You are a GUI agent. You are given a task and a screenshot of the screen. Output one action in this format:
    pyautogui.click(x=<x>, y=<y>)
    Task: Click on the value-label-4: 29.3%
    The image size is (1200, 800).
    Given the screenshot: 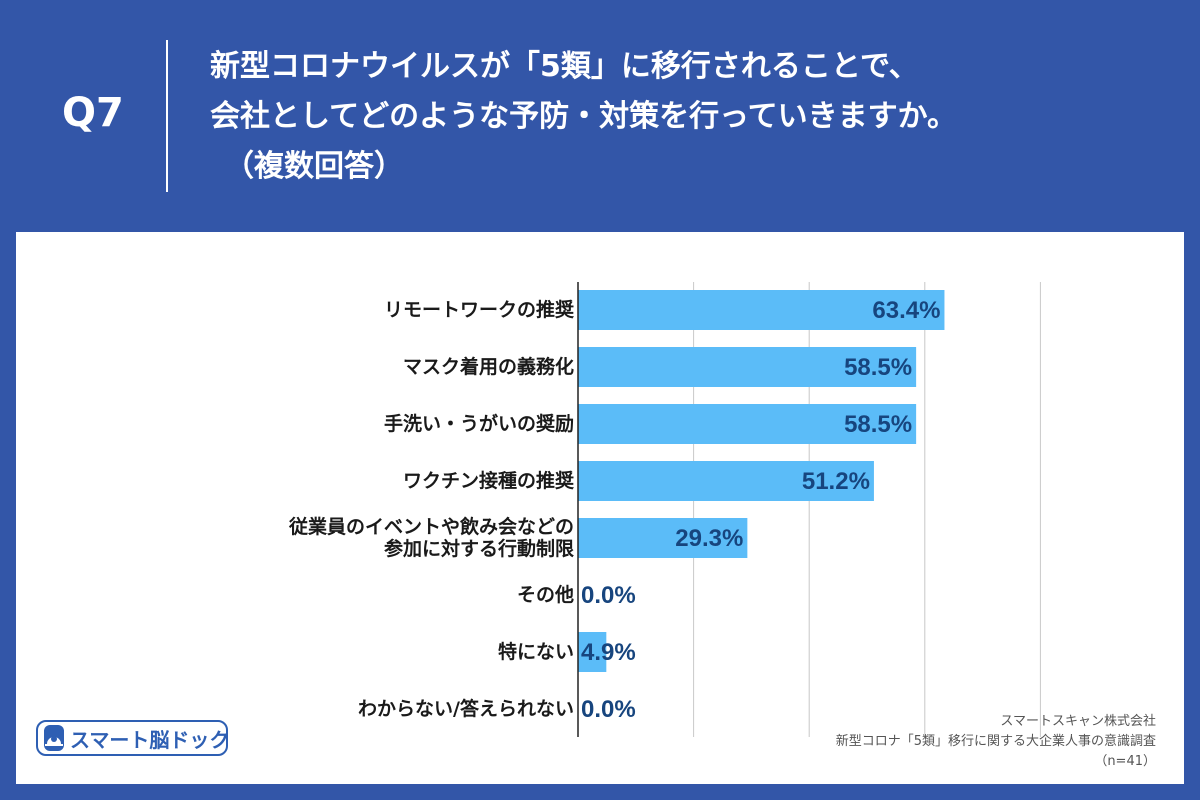 What is the action you would take?
    pyautogui.click(x=709, y=538)
    